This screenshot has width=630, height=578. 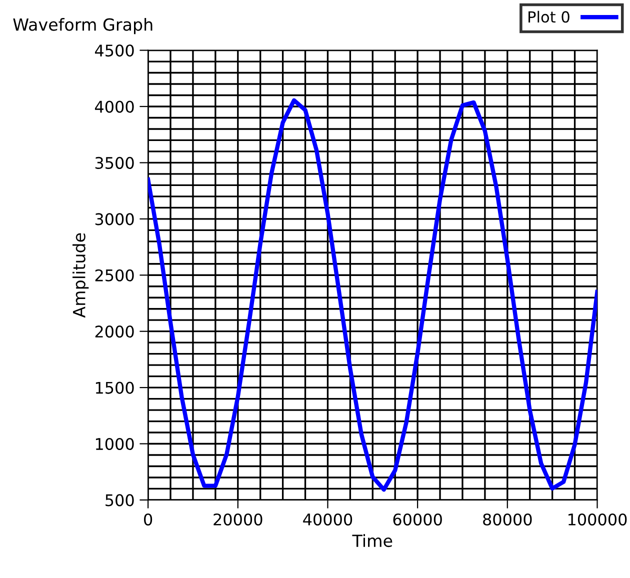 What do you see at coordinates (114, 106) in the screenshot?
I see `y-tick-label: 4000` at bounding box center [114, 106].